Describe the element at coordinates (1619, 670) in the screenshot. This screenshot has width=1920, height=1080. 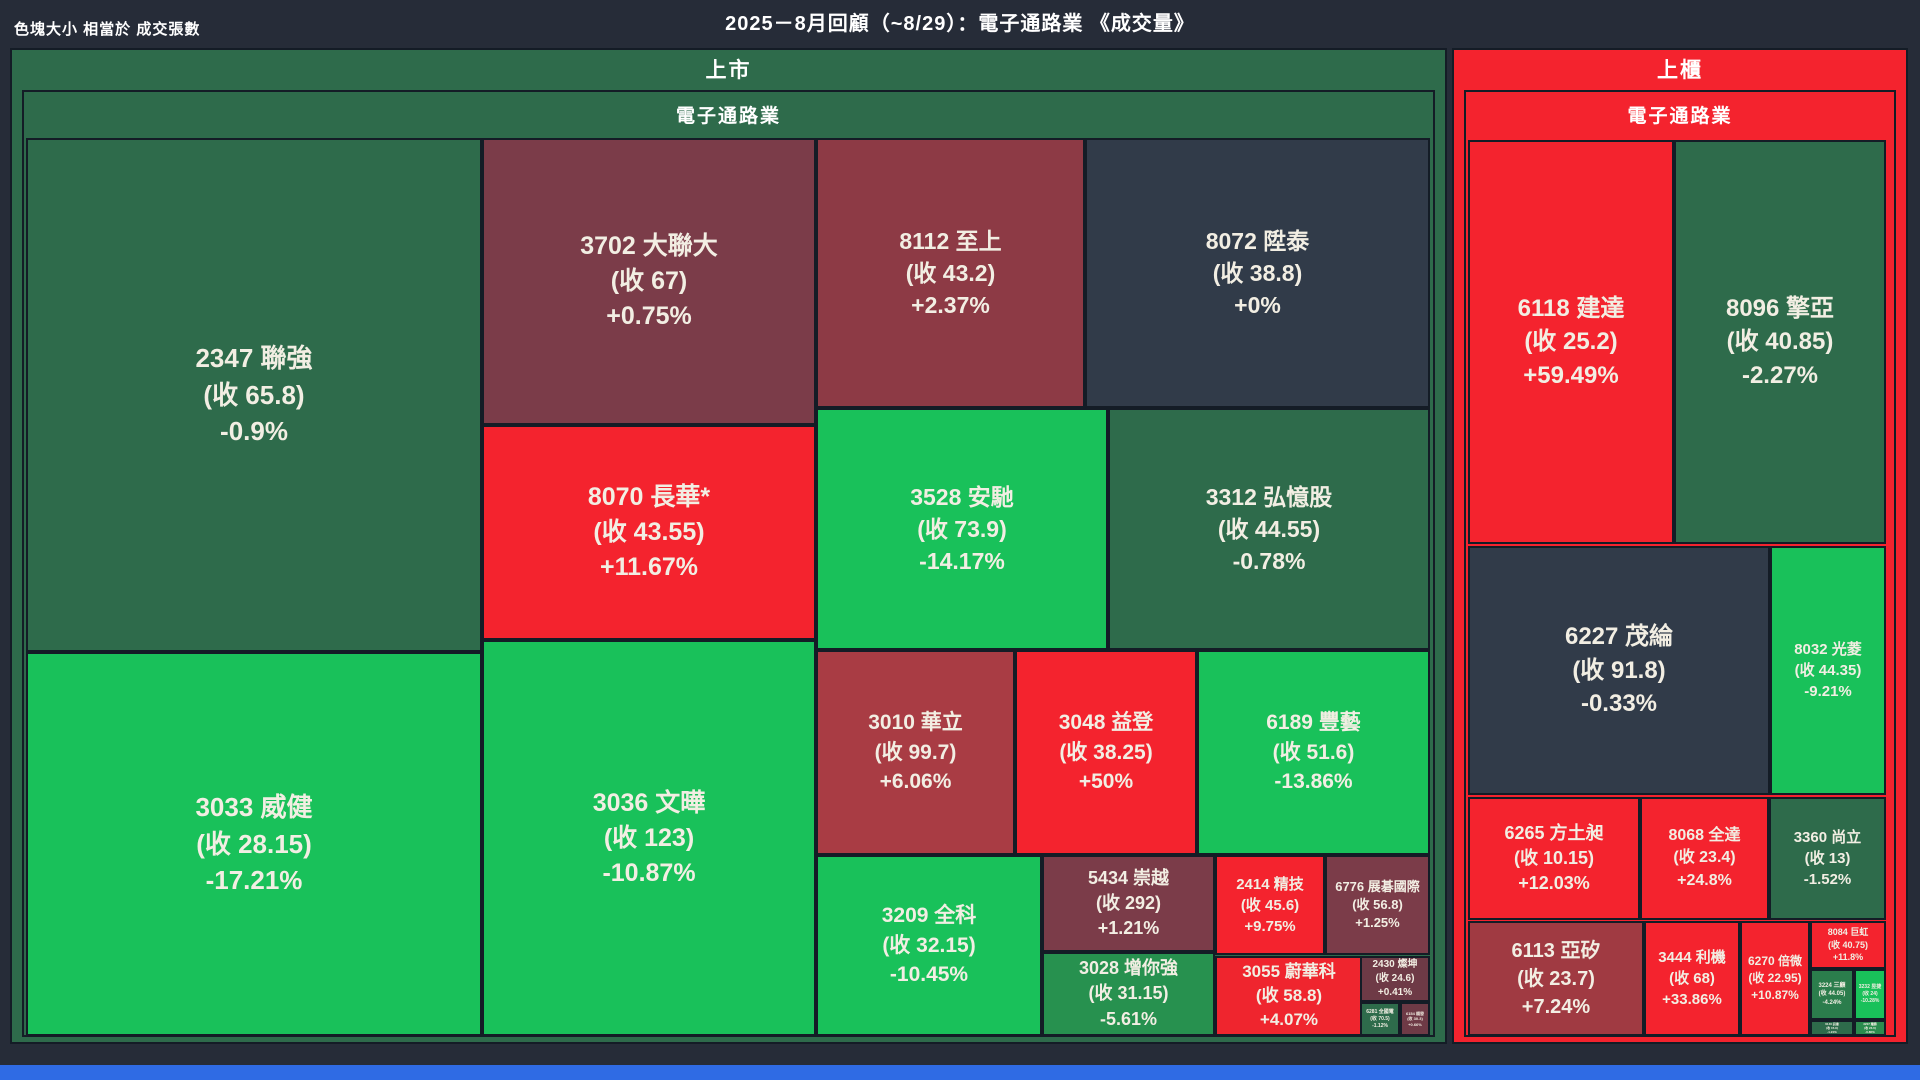
I see `stock-block-6227: 6227 茂綸 (收 91.8) -0.33%` at that location.